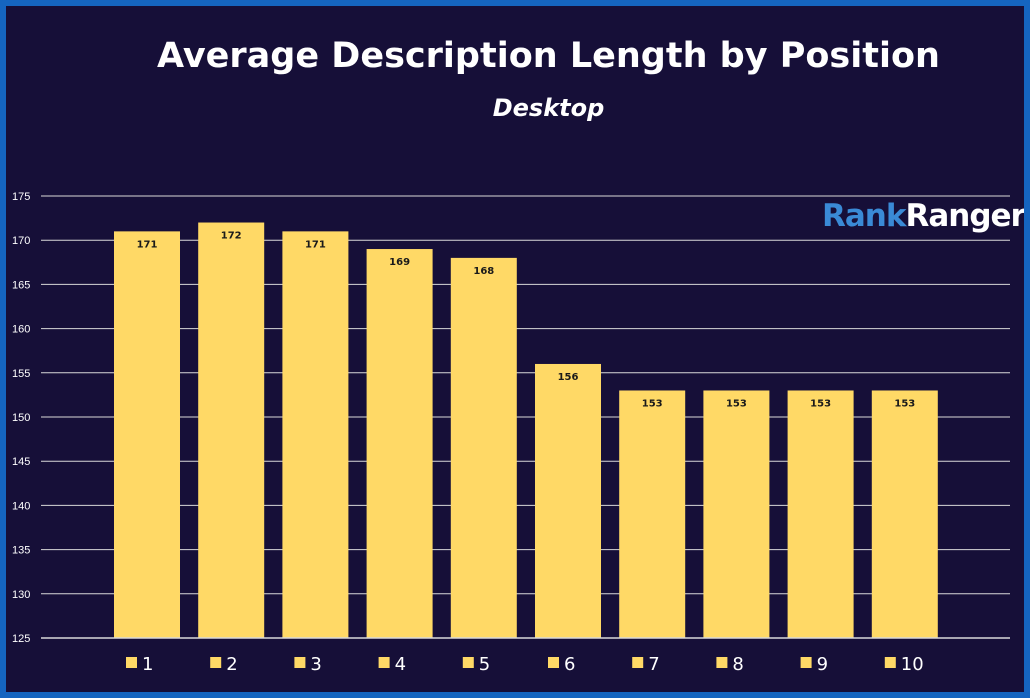  What do you see at coordinates (21, 639) in the screenshot?
I see `y-tick-label: 125` at bounding box center [21, 639].